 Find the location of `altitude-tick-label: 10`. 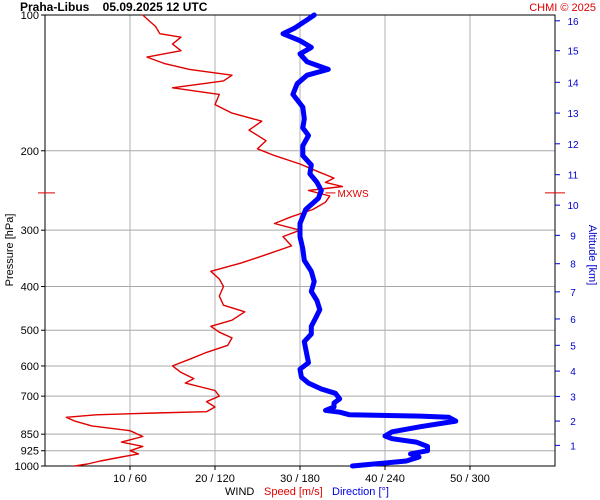

altitude-tick-label: 10 is located at coordinates (573, 206).